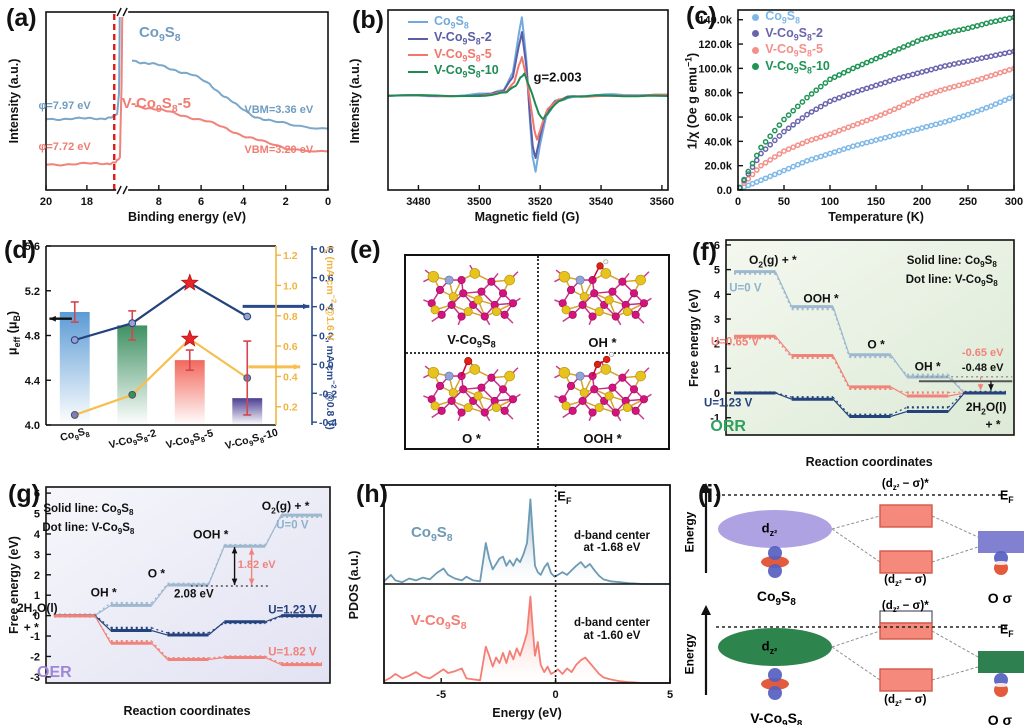  What do you see at coordinates (951, 281) in the screenshot?
I see `legend-dot: Dot line: V-Co9S8` at bounding box center [951, 281].